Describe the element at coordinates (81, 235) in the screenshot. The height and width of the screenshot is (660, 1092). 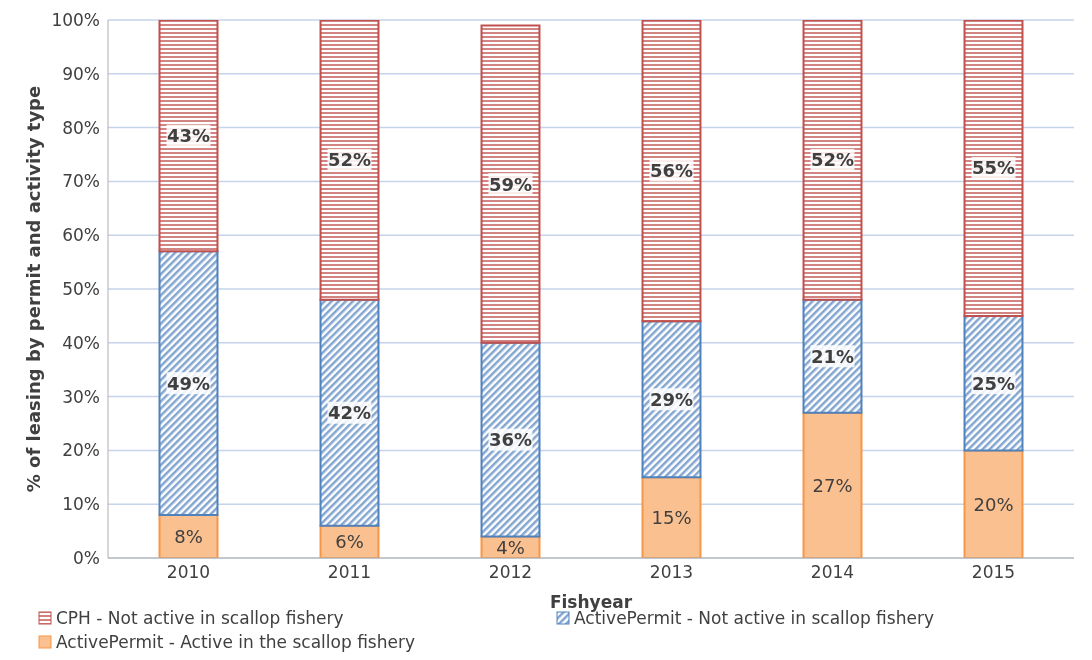
I see `y-tick-label: 60%` at that location.